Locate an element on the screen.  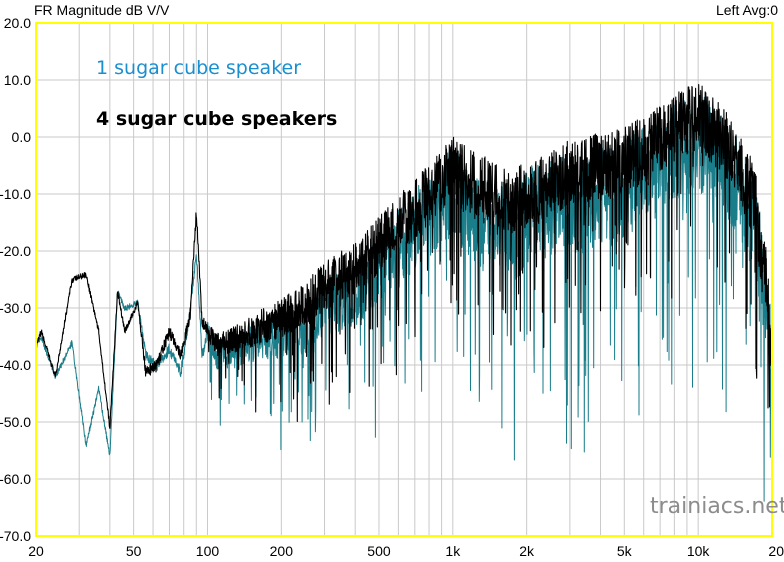
legend-1-sugar-cube-speaker: 1 sugar cube speaker is located at coordinates (198, 68).